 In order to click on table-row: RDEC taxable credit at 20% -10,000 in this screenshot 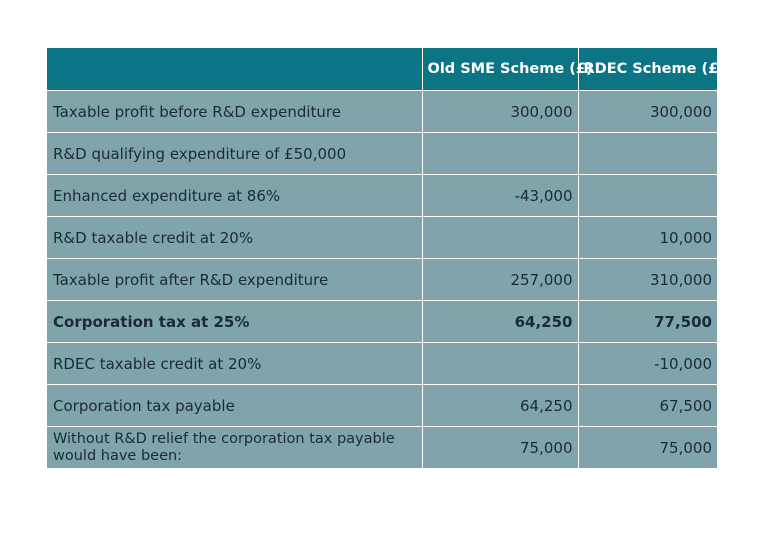, I will do `click(382, 363)`.